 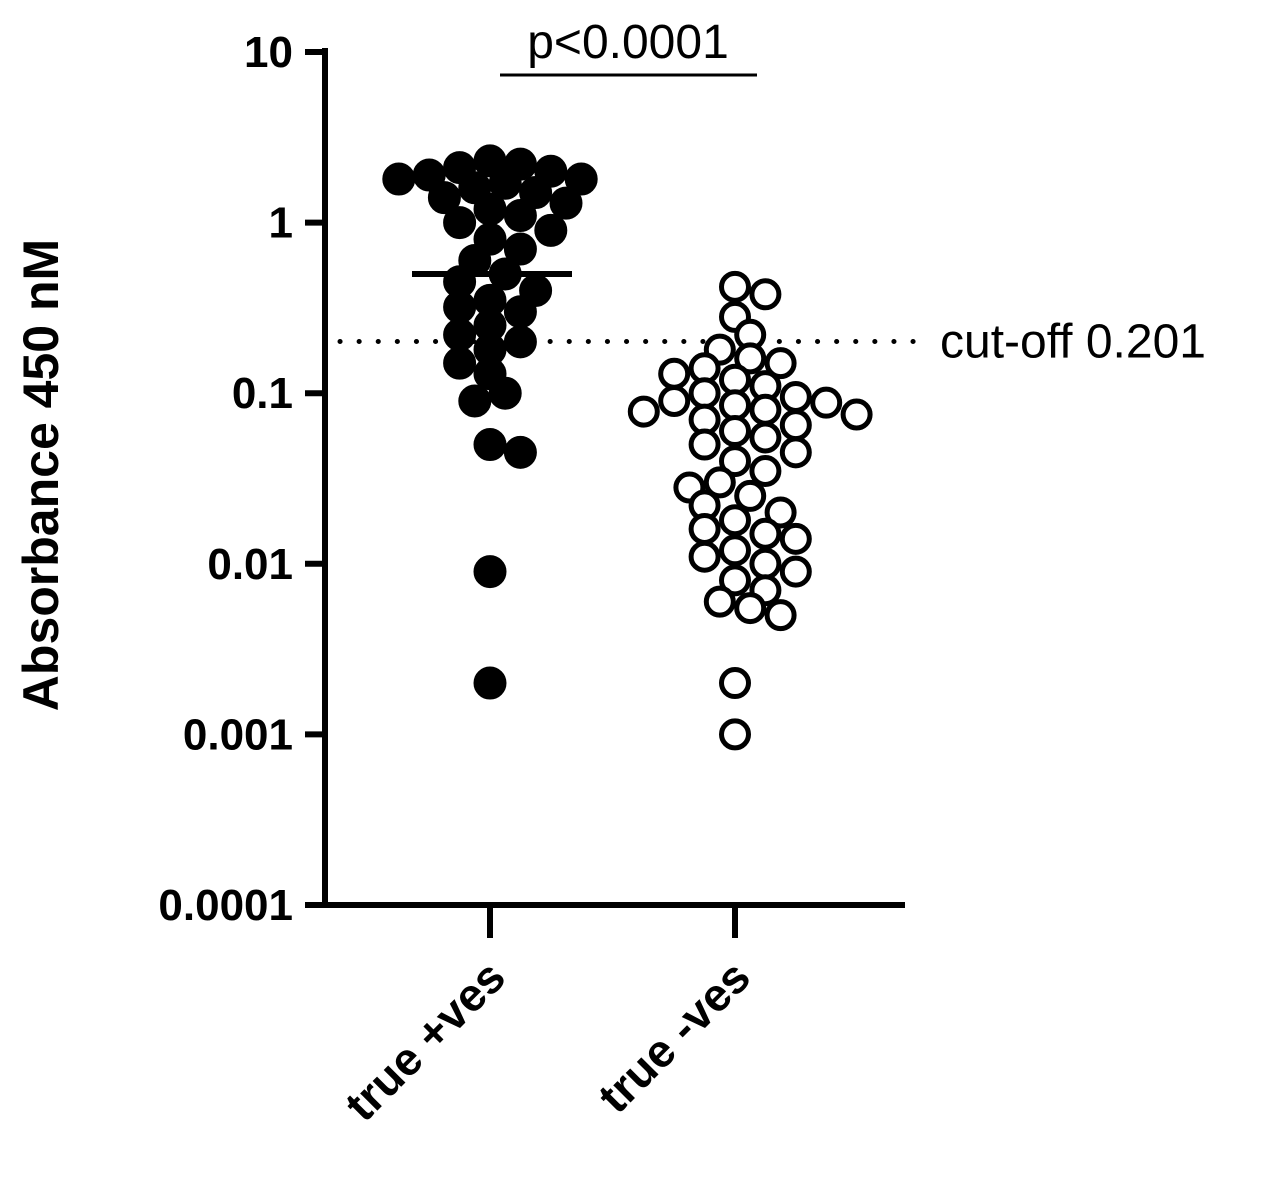 What do you see at coordinates (41, 475) in the screenshot?
I see `y-axis-title: Absorbance 450 nM` at bounding box center [41, 475].